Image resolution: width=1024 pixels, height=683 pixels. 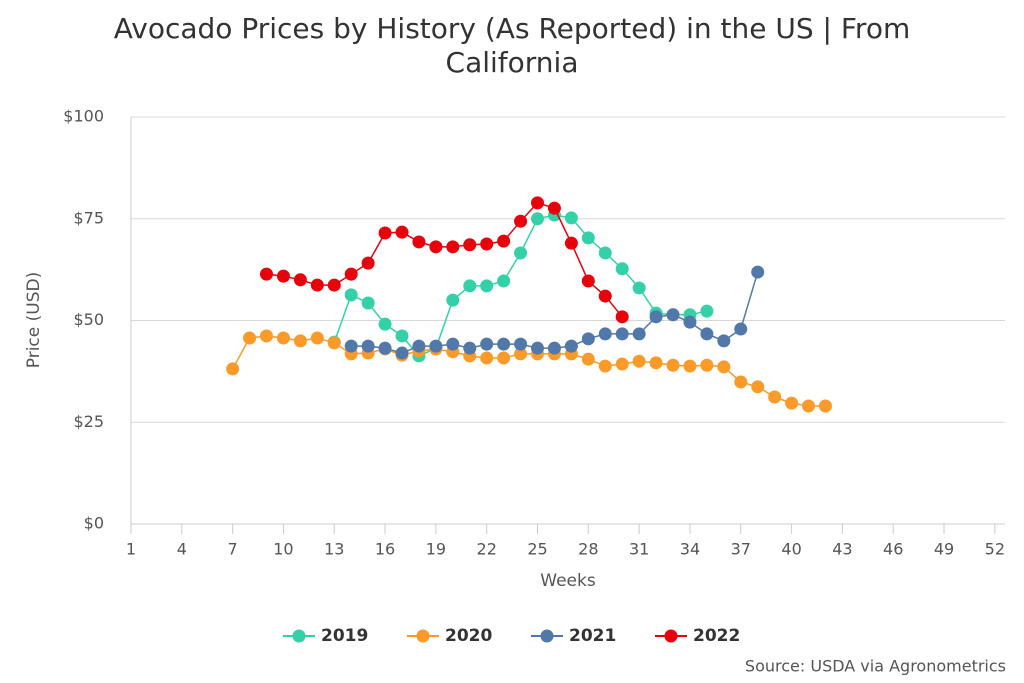 I want to click on legend-label: 2021, so click(x=592, y=636).